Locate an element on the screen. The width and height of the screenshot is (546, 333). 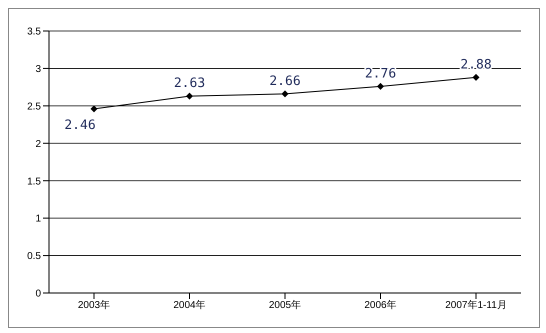
data-label: 2.63 is located at coordinates (190, 84).